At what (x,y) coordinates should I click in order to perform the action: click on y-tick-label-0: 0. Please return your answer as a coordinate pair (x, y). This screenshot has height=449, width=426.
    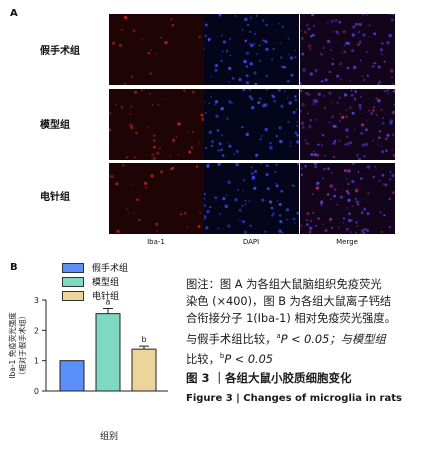
    Looking at the image, I should click on (36, 391).